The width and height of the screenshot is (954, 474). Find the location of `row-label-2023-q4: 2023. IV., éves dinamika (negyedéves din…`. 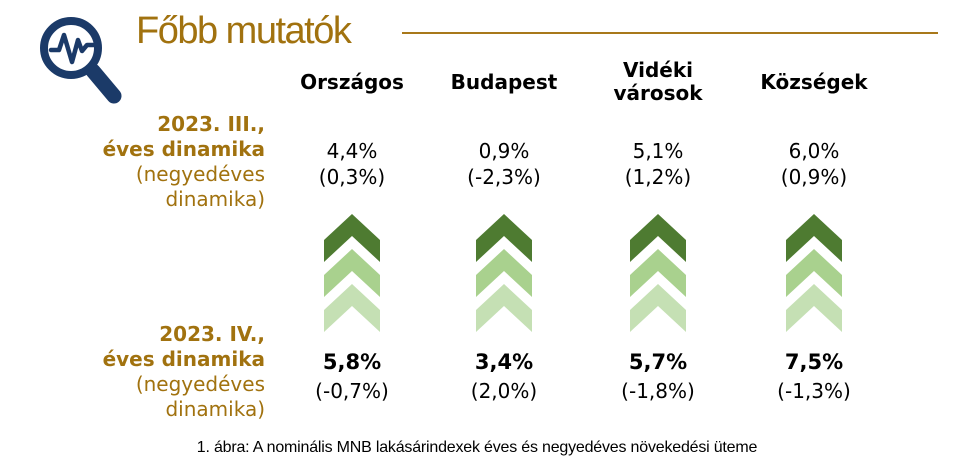

row-label-2023-q4: 2023. IV., éves dinamika (negyedéves din… is located at coordinates (132, 372).